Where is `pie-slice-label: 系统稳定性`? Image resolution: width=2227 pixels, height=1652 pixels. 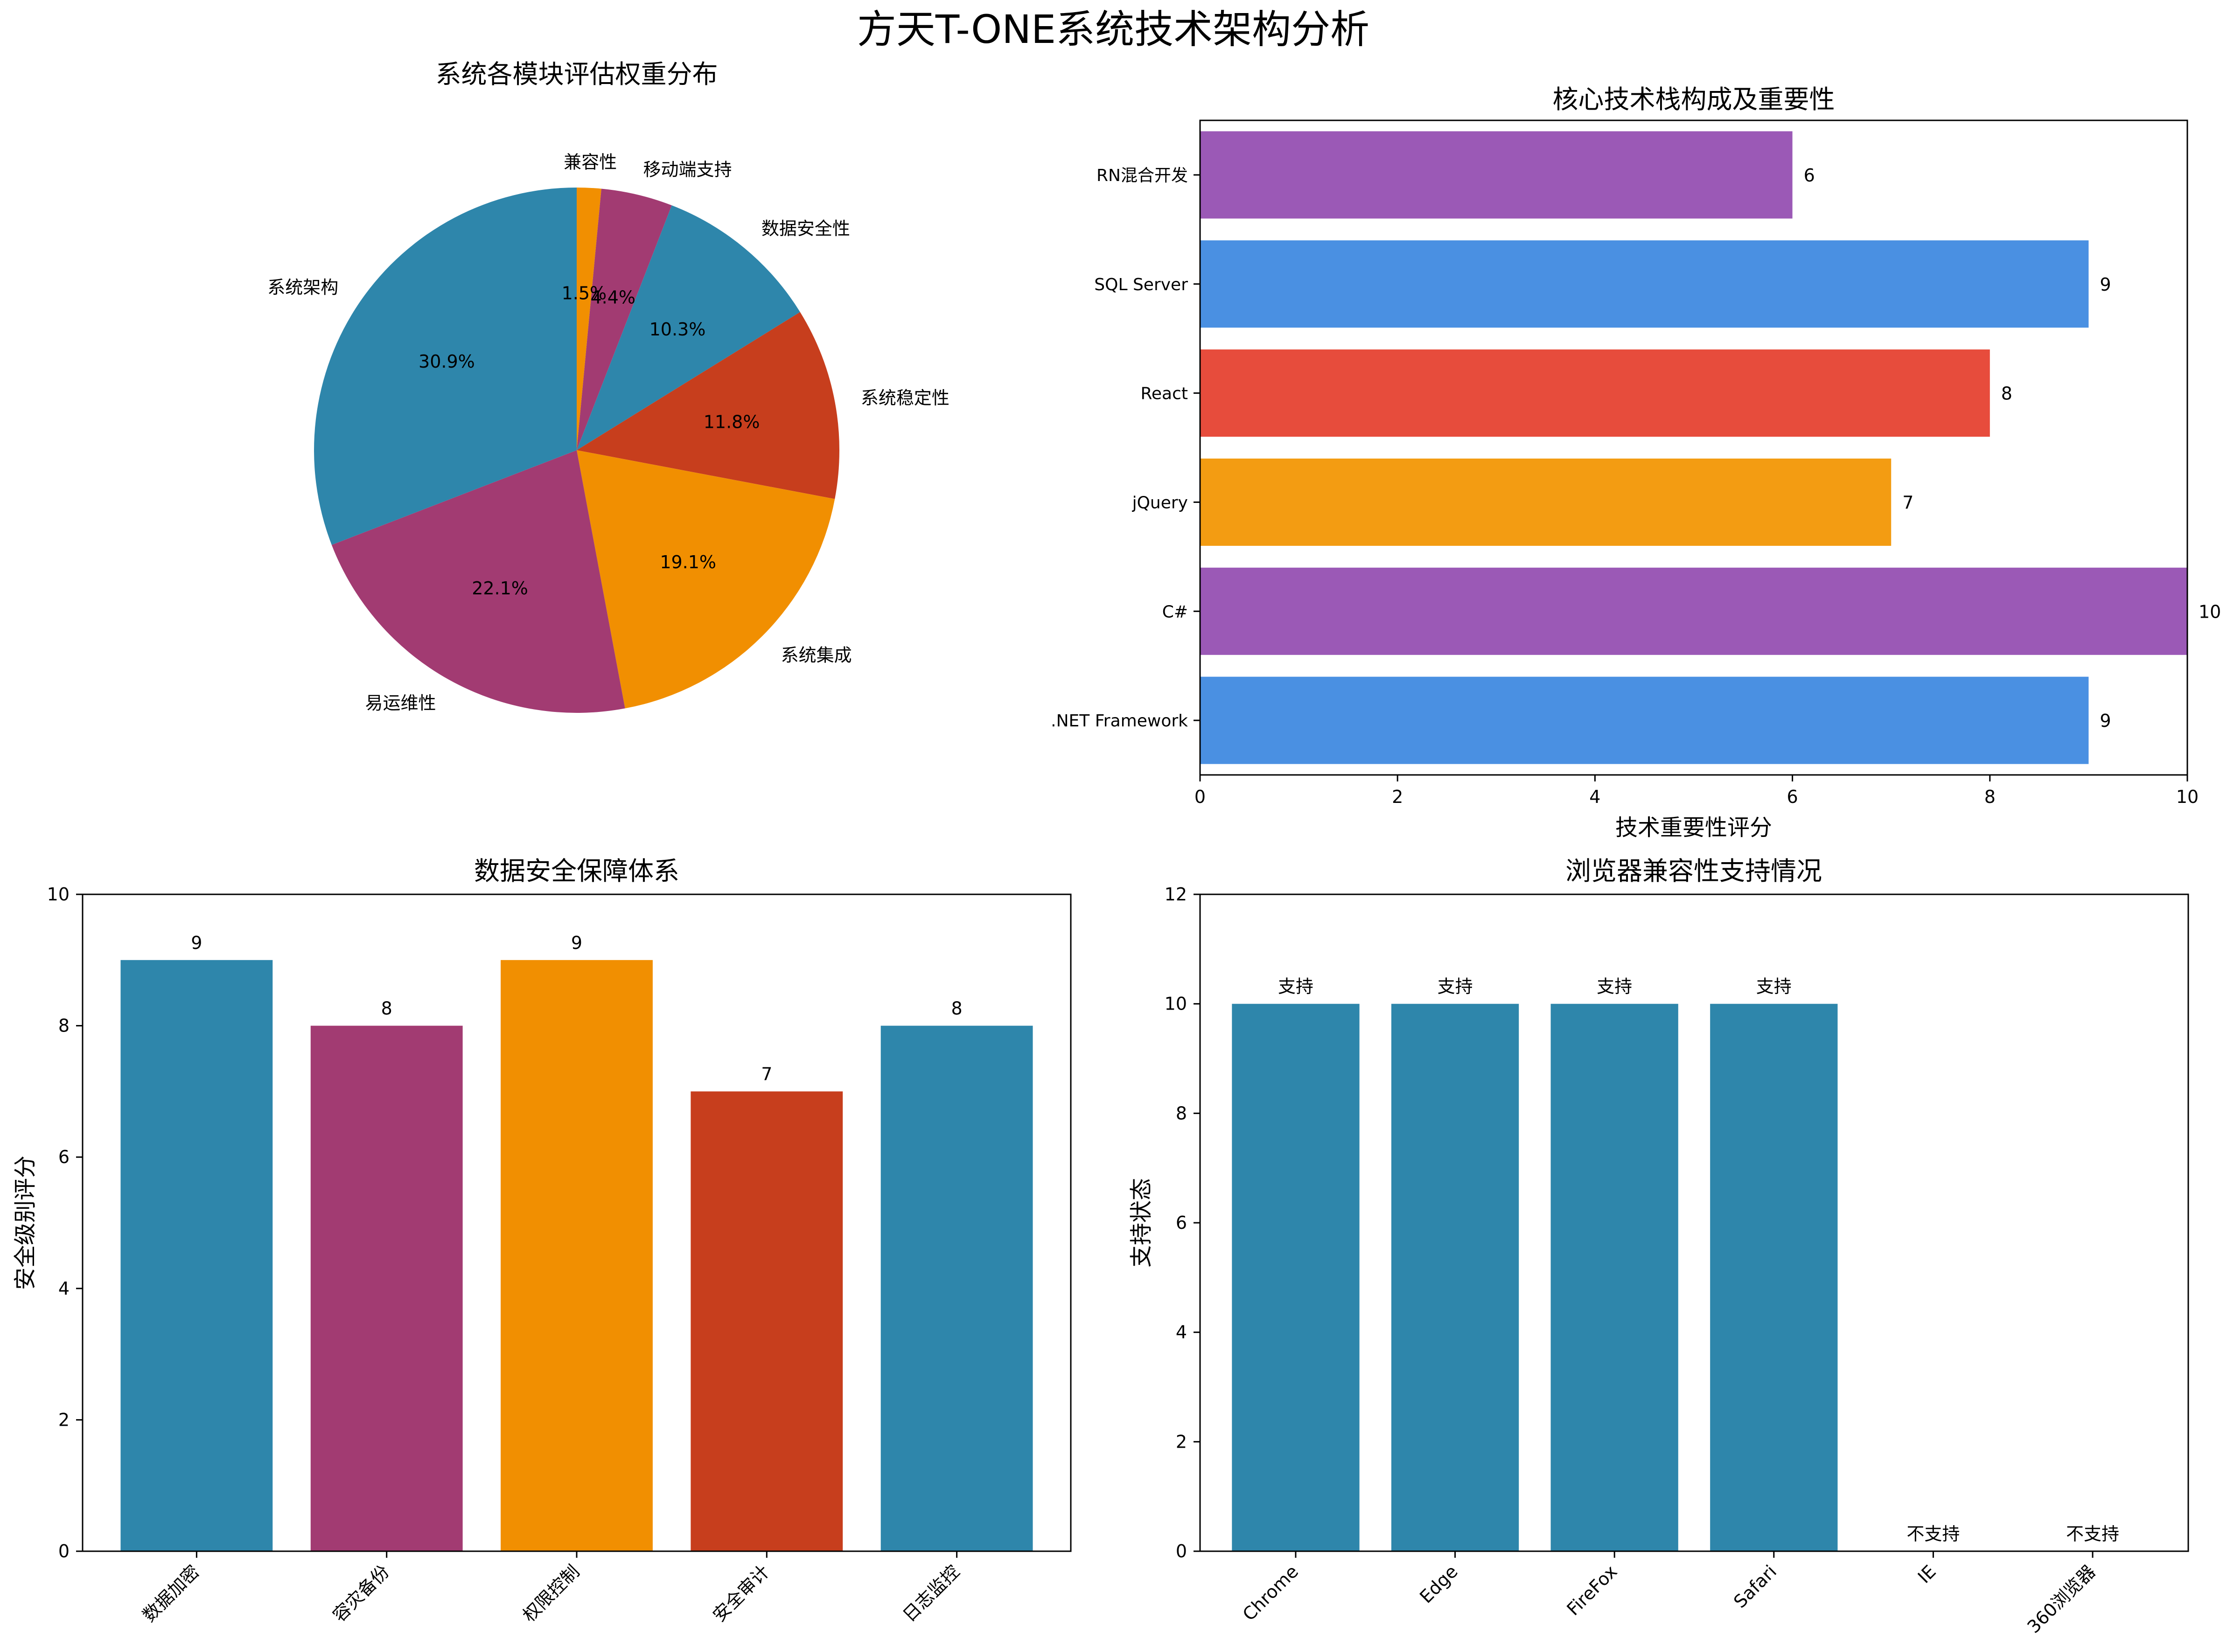 pie-slice-label: 系统稳定性 is located at coordinates (905, 398).